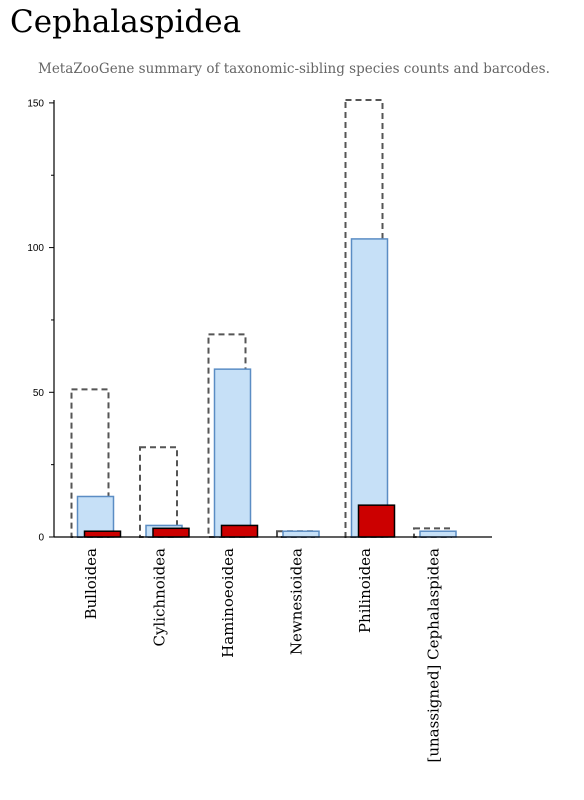 This screenshot has height=800, width=584. Describe the element at coordinates (35, 248) in the screenshot. I see `y-tick-label: 100` at that location.